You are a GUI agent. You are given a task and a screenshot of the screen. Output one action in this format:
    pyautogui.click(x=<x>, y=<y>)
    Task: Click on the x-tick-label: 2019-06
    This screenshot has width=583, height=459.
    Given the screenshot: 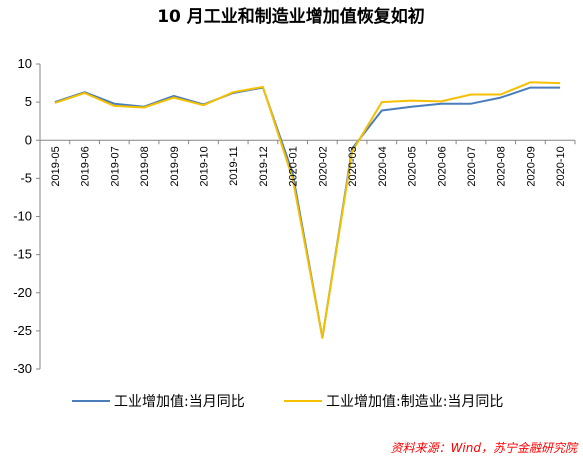 What is the action you would take?
    pyautogui.click(x=86, y=166)
    